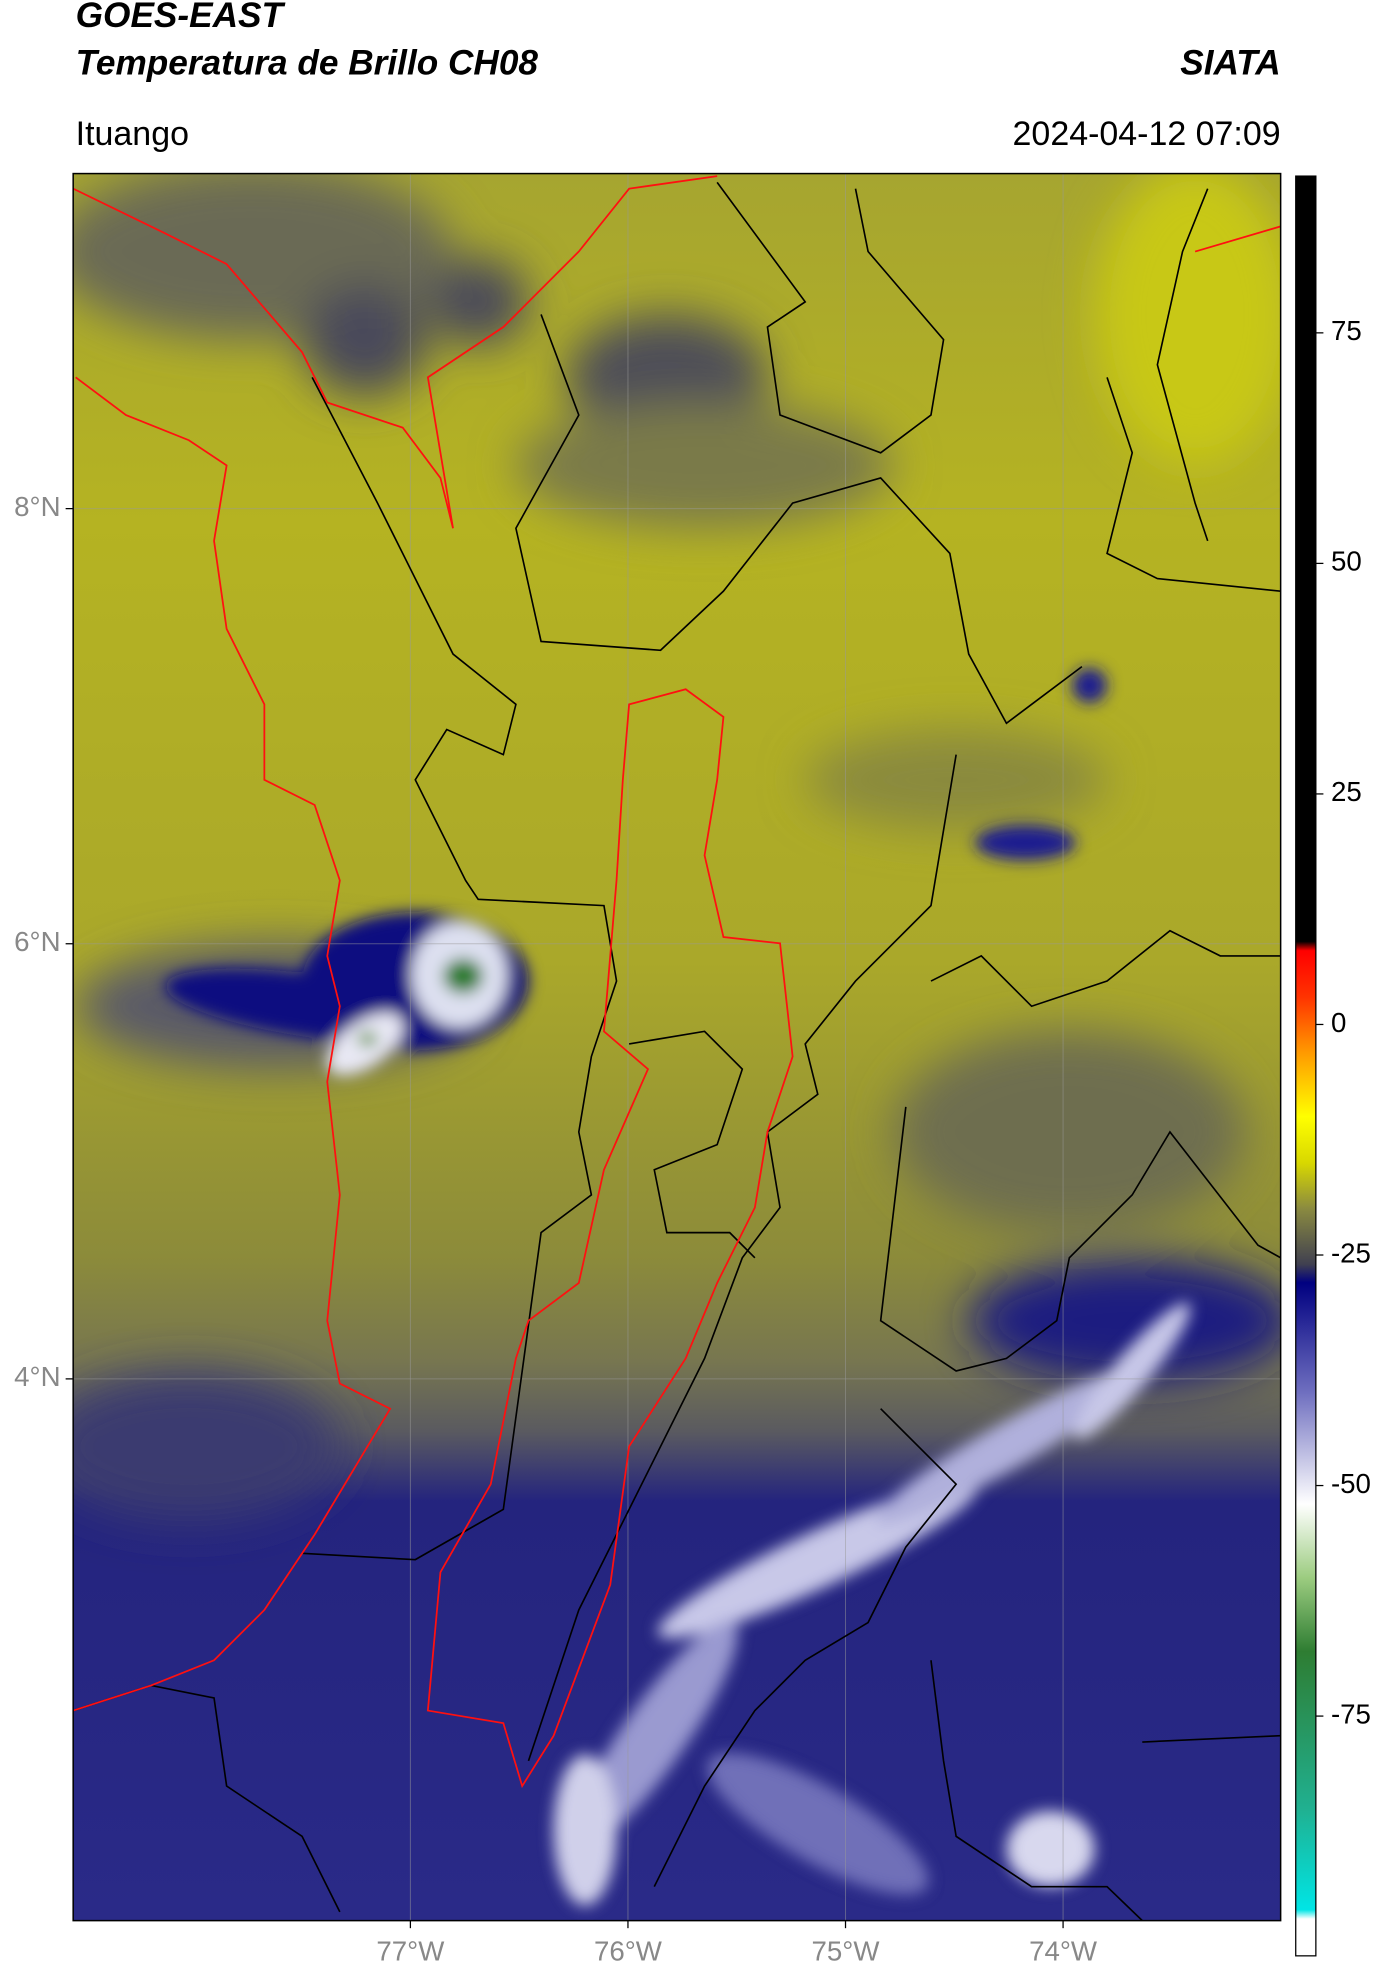 The height and width of the screenshot is (1986, 1384). What do you see at coordinates (37, 1376) in the screenshot?
I see `y-tick-label: 4°N` at bounding box center [37, 1376].